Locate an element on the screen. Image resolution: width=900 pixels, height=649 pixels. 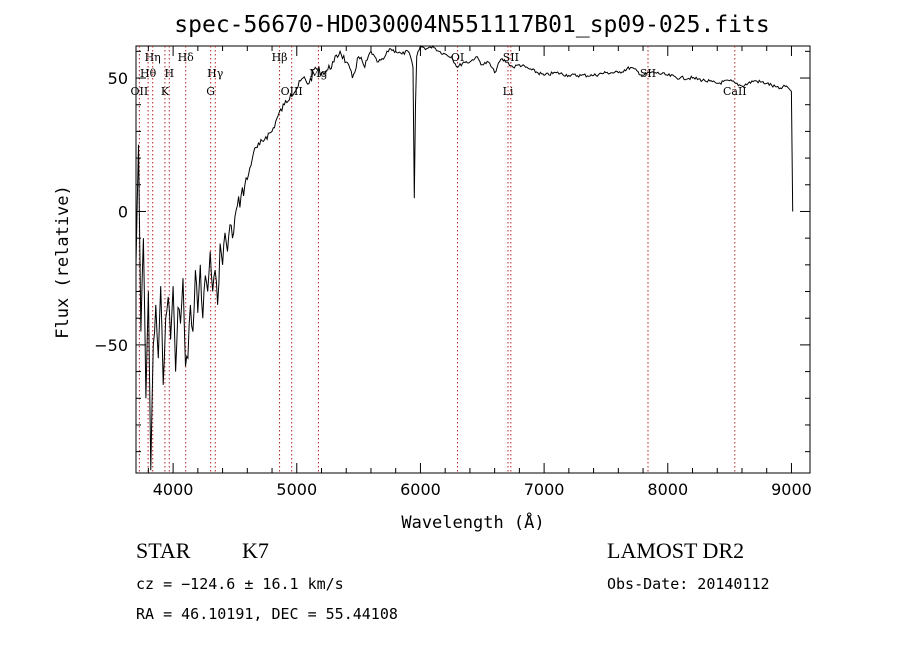
line-label-Mg: Mg is located at coordinates (318, 73).